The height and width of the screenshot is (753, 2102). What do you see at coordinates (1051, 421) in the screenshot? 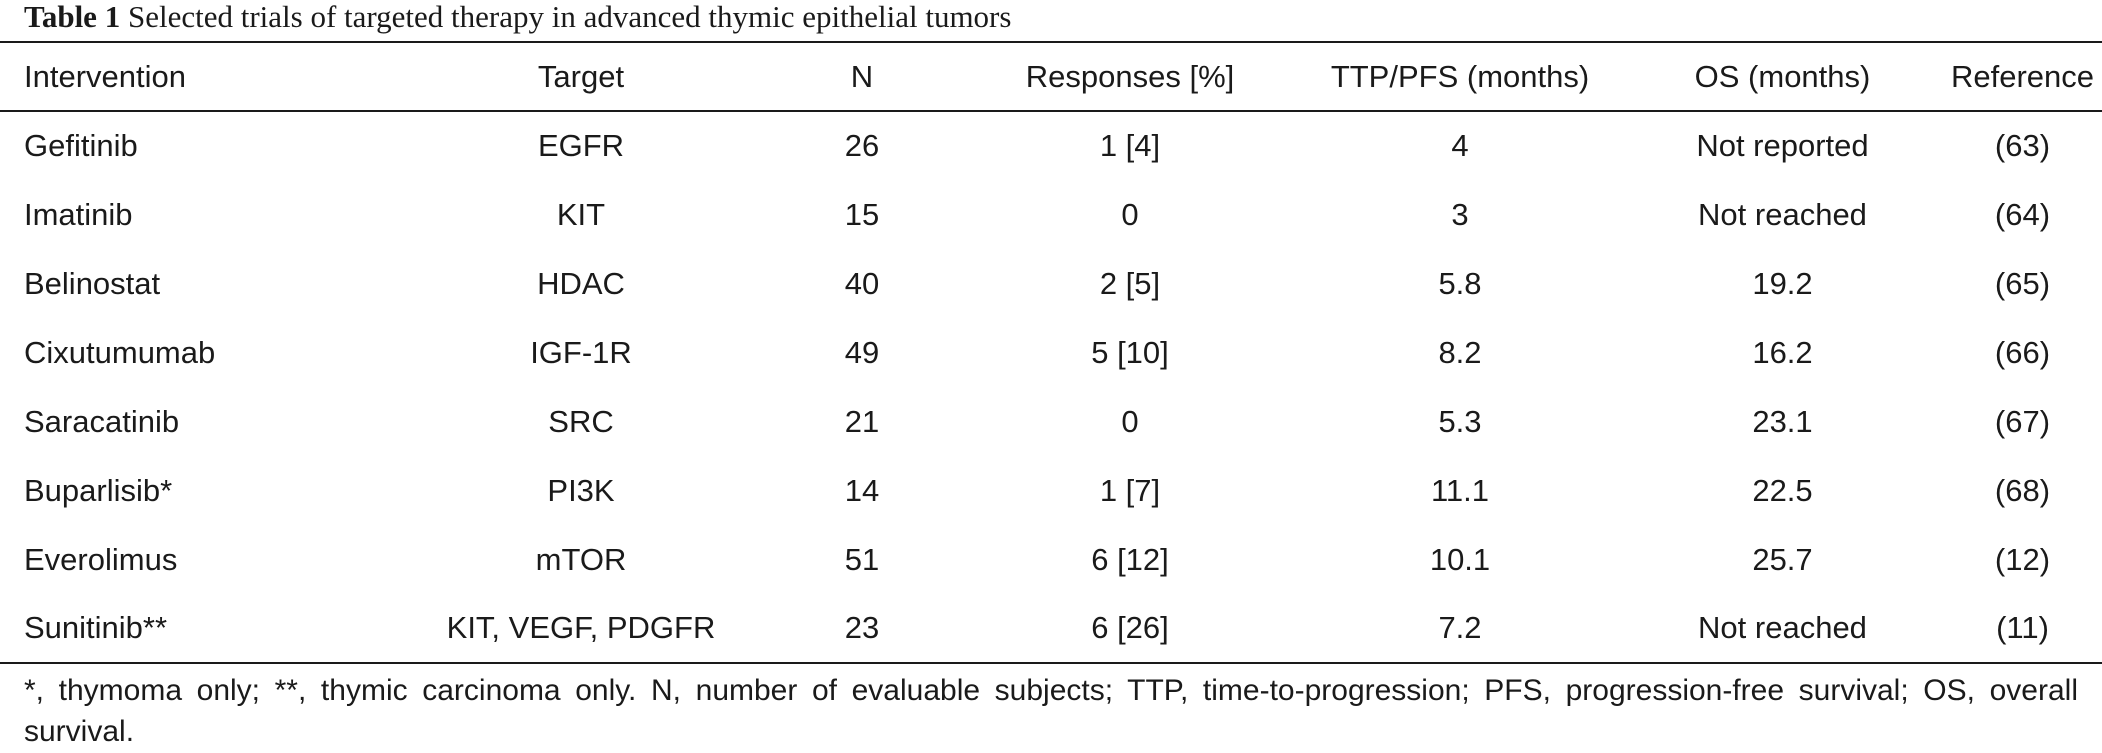
I see `table-row: Saracatinib SRC 21 0 5.3 23.1 (67)` at bounding box center [1051, 421].